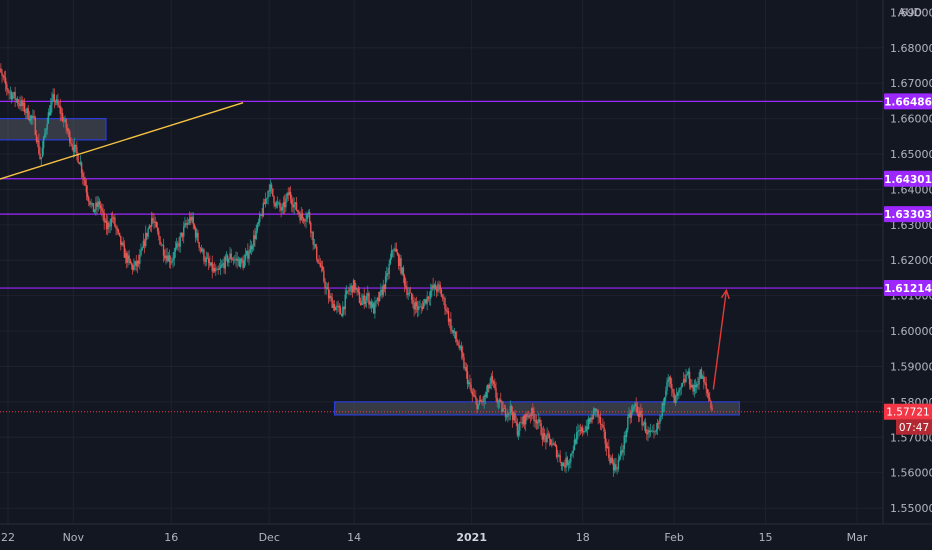 The width and height of the screenshot is (932, 550). Describe the element at coordinates (766, 537) in the screenshot. I see `x-tick-label: 15` at that location.